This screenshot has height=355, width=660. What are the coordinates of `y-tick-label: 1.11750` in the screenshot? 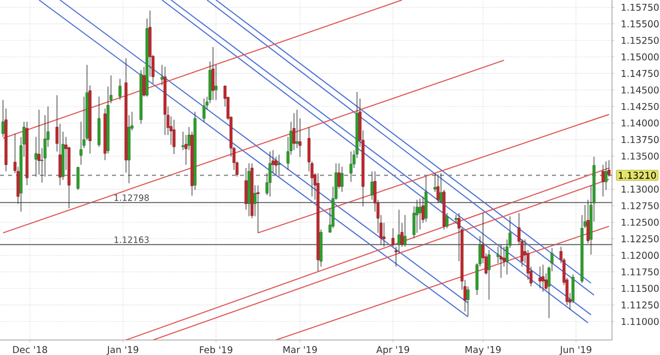 It's located at (640, 272).